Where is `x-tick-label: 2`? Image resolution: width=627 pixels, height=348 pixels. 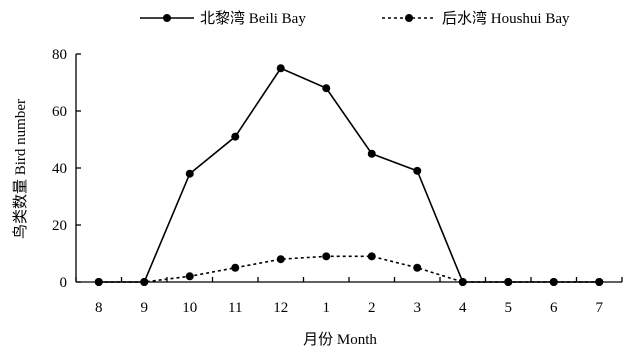
x-tick-label: 2 is located at coordinates (372, 308).